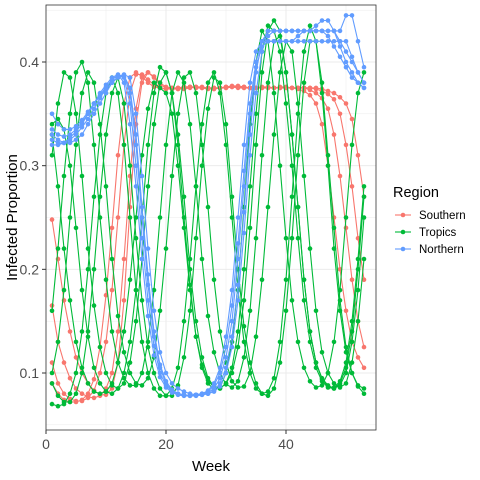 The height and width of the screenshot is (480, 480). I want to click on legend-title: Region, so click(416, 193).